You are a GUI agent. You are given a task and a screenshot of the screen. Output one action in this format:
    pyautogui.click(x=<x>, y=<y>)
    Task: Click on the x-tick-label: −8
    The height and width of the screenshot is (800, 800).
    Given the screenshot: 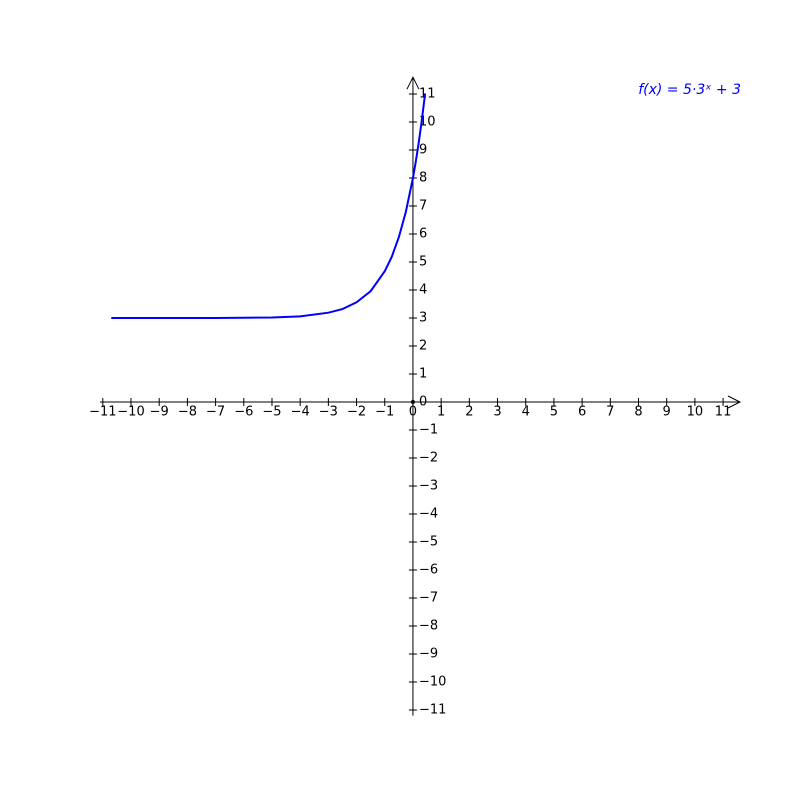 What is the action you would take?
    pyautogui.click(x=187, y=412)
    